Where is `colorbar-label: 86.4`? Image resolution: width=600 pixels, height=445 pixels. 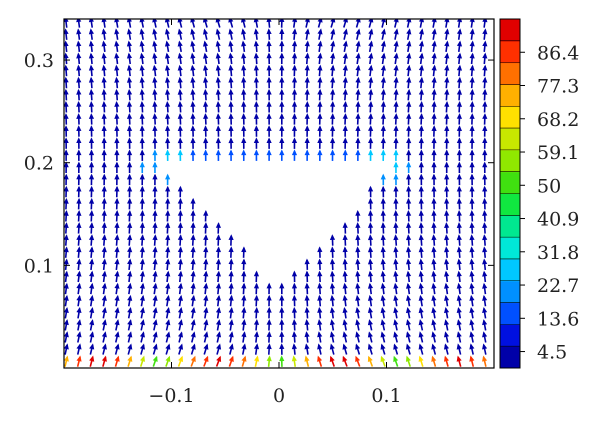
colorbar-label: 86.4 is located at coordinates (558, 53).